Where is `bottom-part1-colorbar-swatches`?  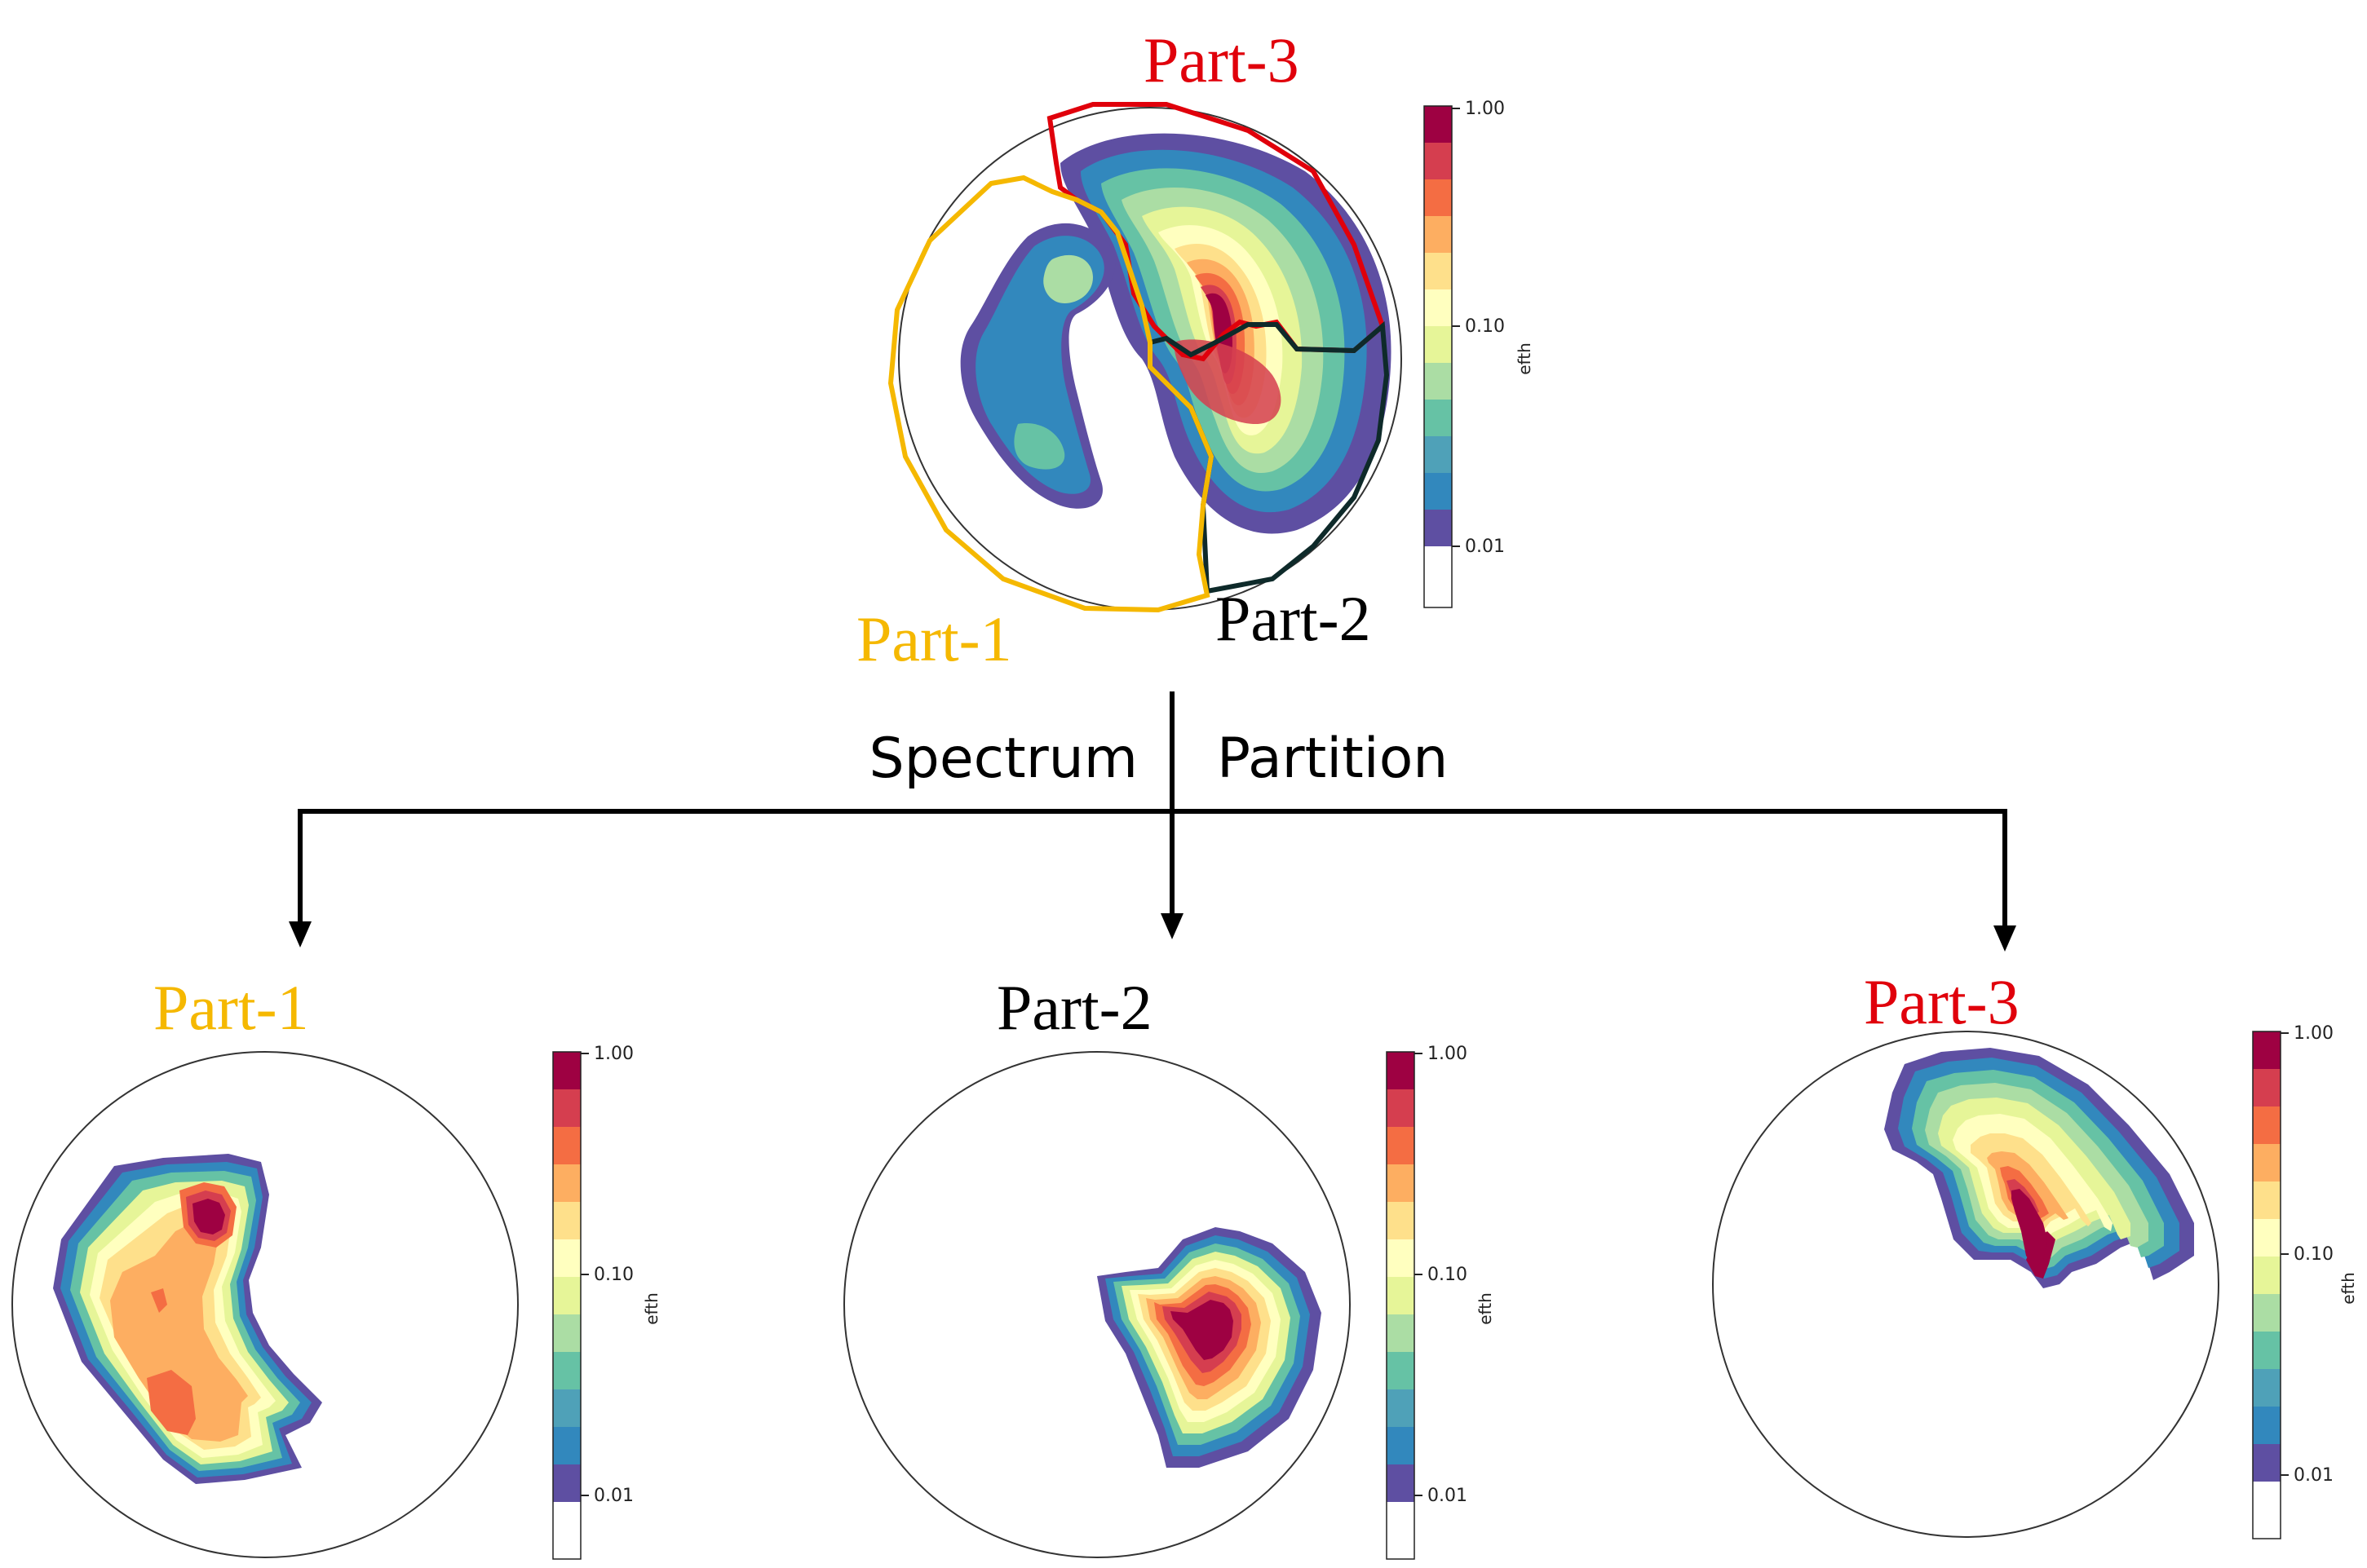
bottom-part1-colorbar-swatches is located at coordinates (567, 1277).